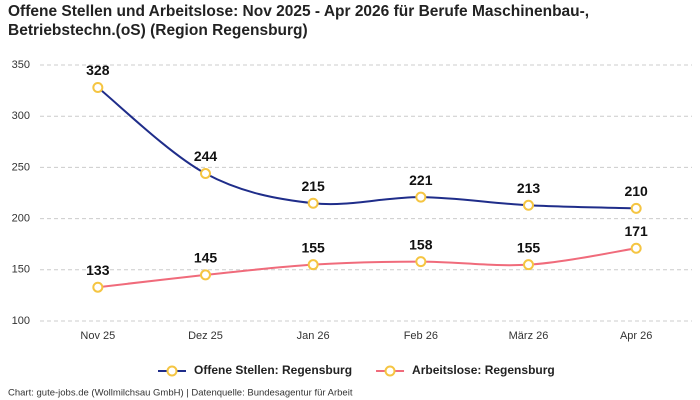 Image resolution: width=700 pixels, height=400 pixels. I want to click on y-tick-label: 350, so click(21, 65).